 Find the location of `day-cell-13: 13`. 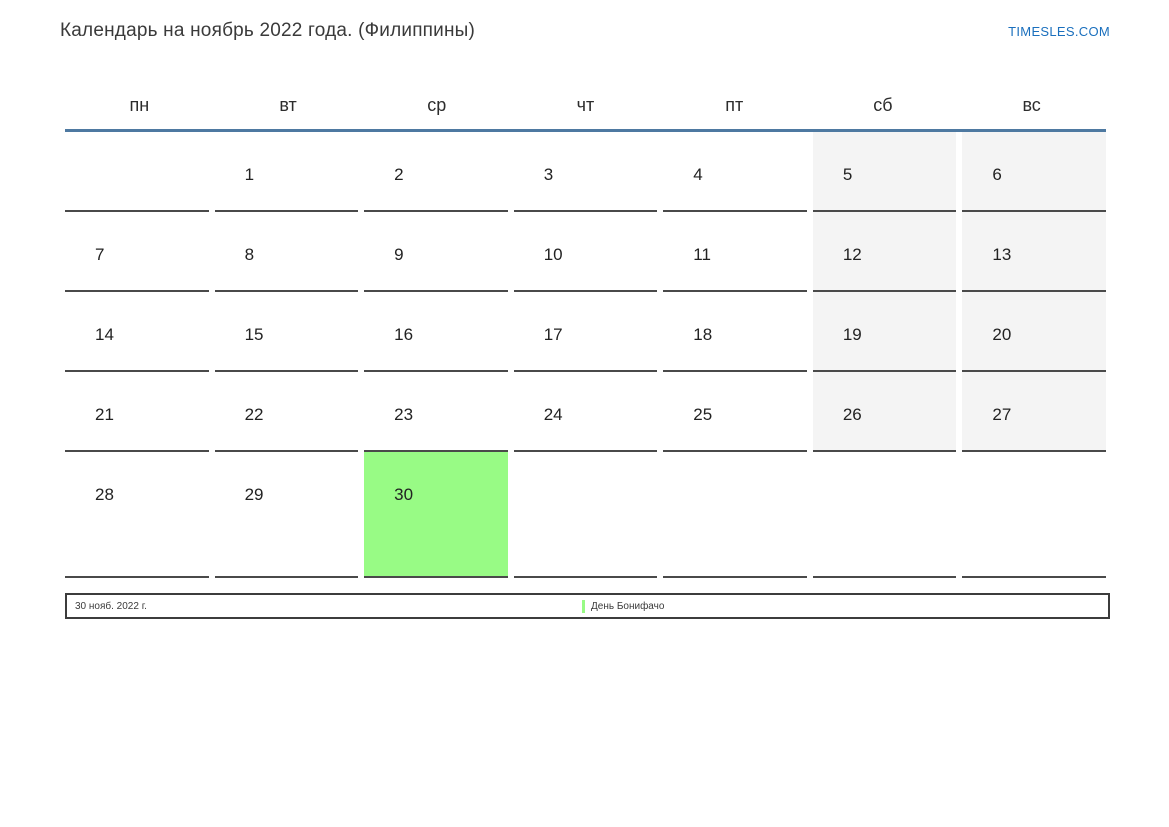

day-cell-13: 13 is located at coordinates (1034, 252).